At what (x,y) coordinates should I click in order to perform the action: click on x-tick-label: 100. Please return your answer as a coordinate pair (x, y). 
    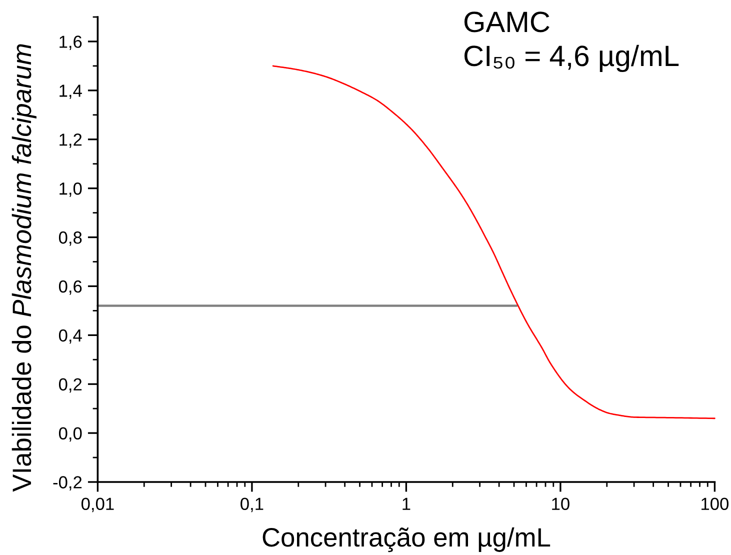
    Looking at the image, I should click on (715, 504).